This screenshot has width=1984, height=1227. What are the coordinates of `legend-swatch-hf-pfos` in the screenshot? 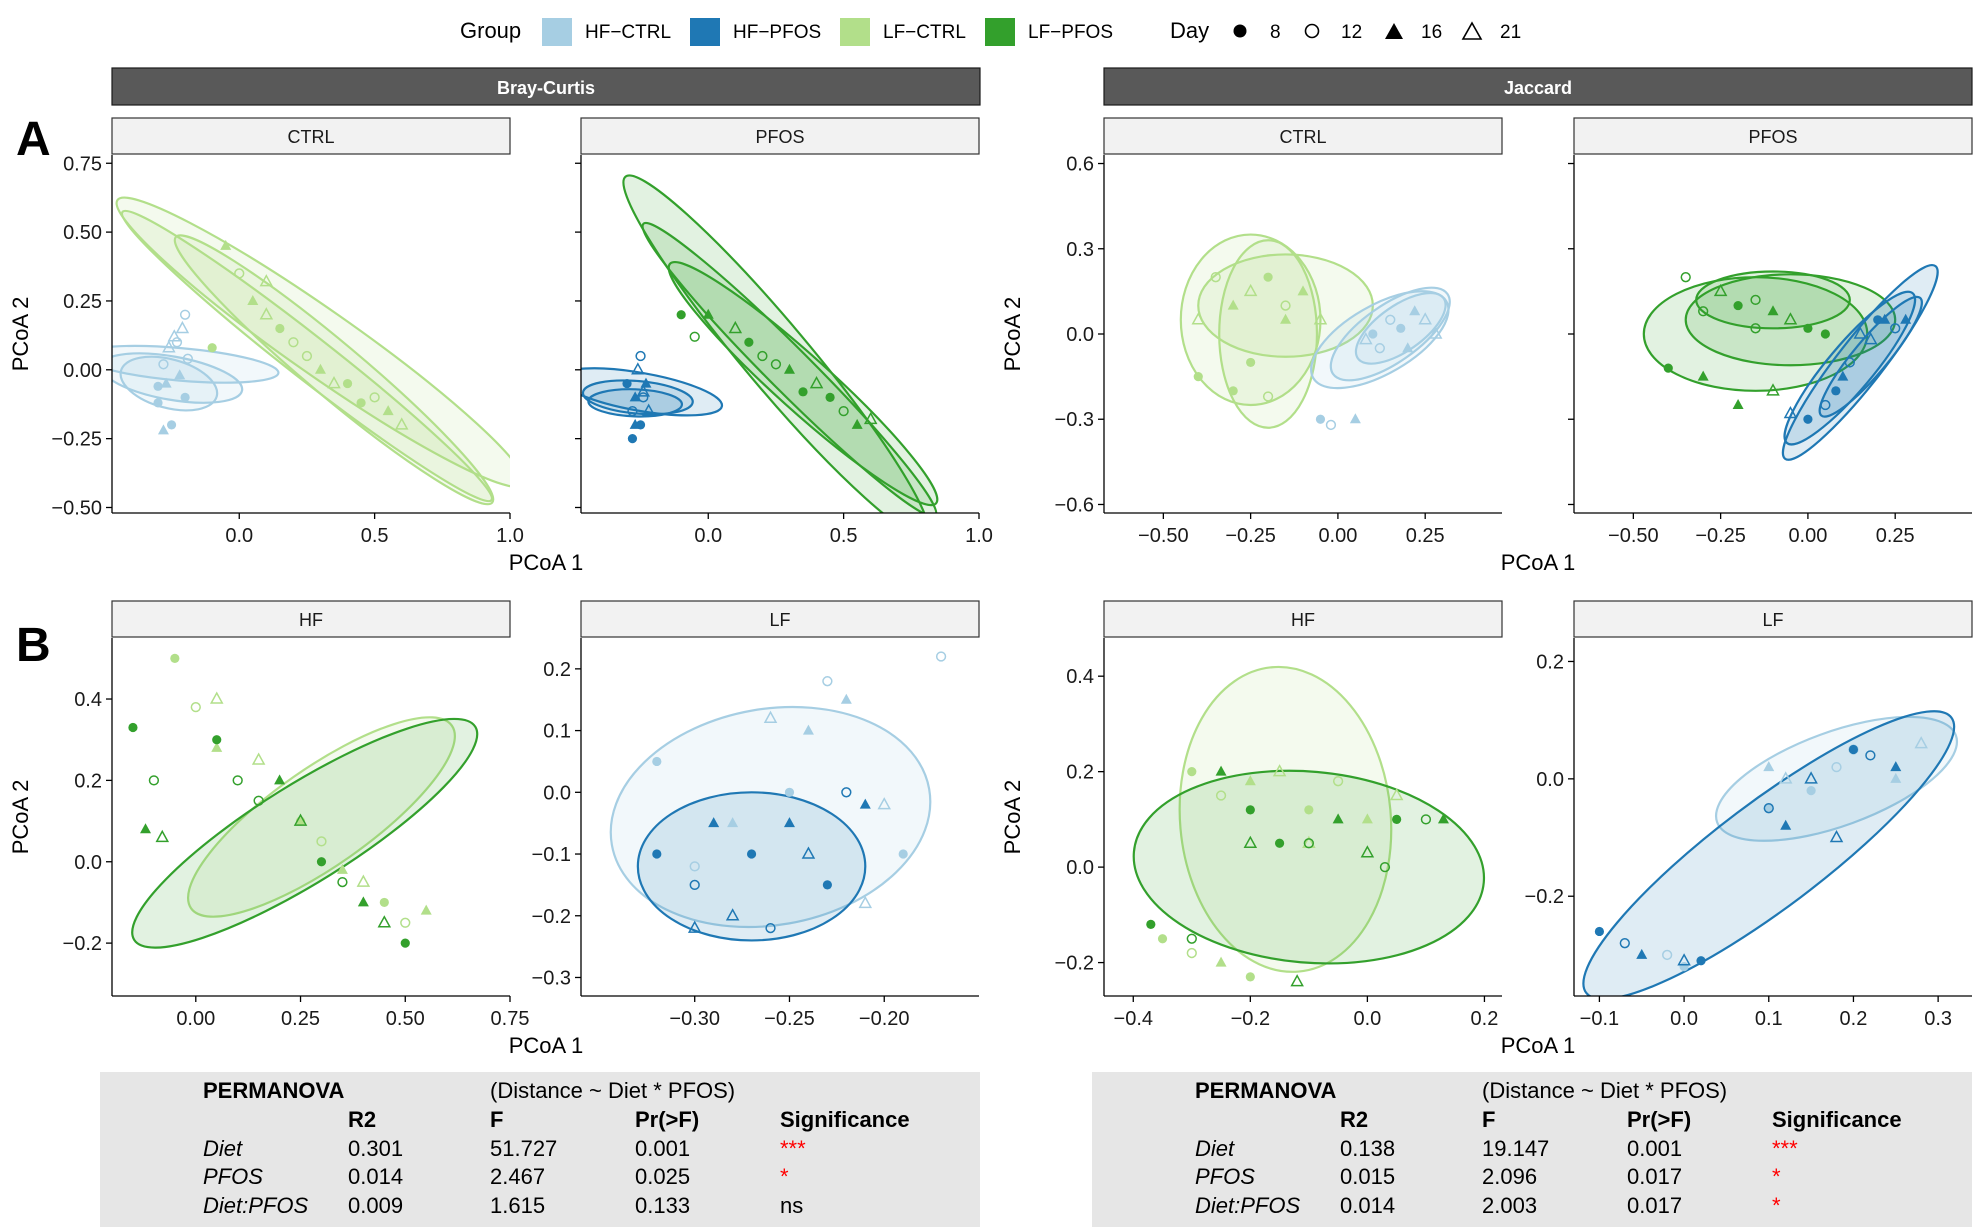 It's located at (705, 32).